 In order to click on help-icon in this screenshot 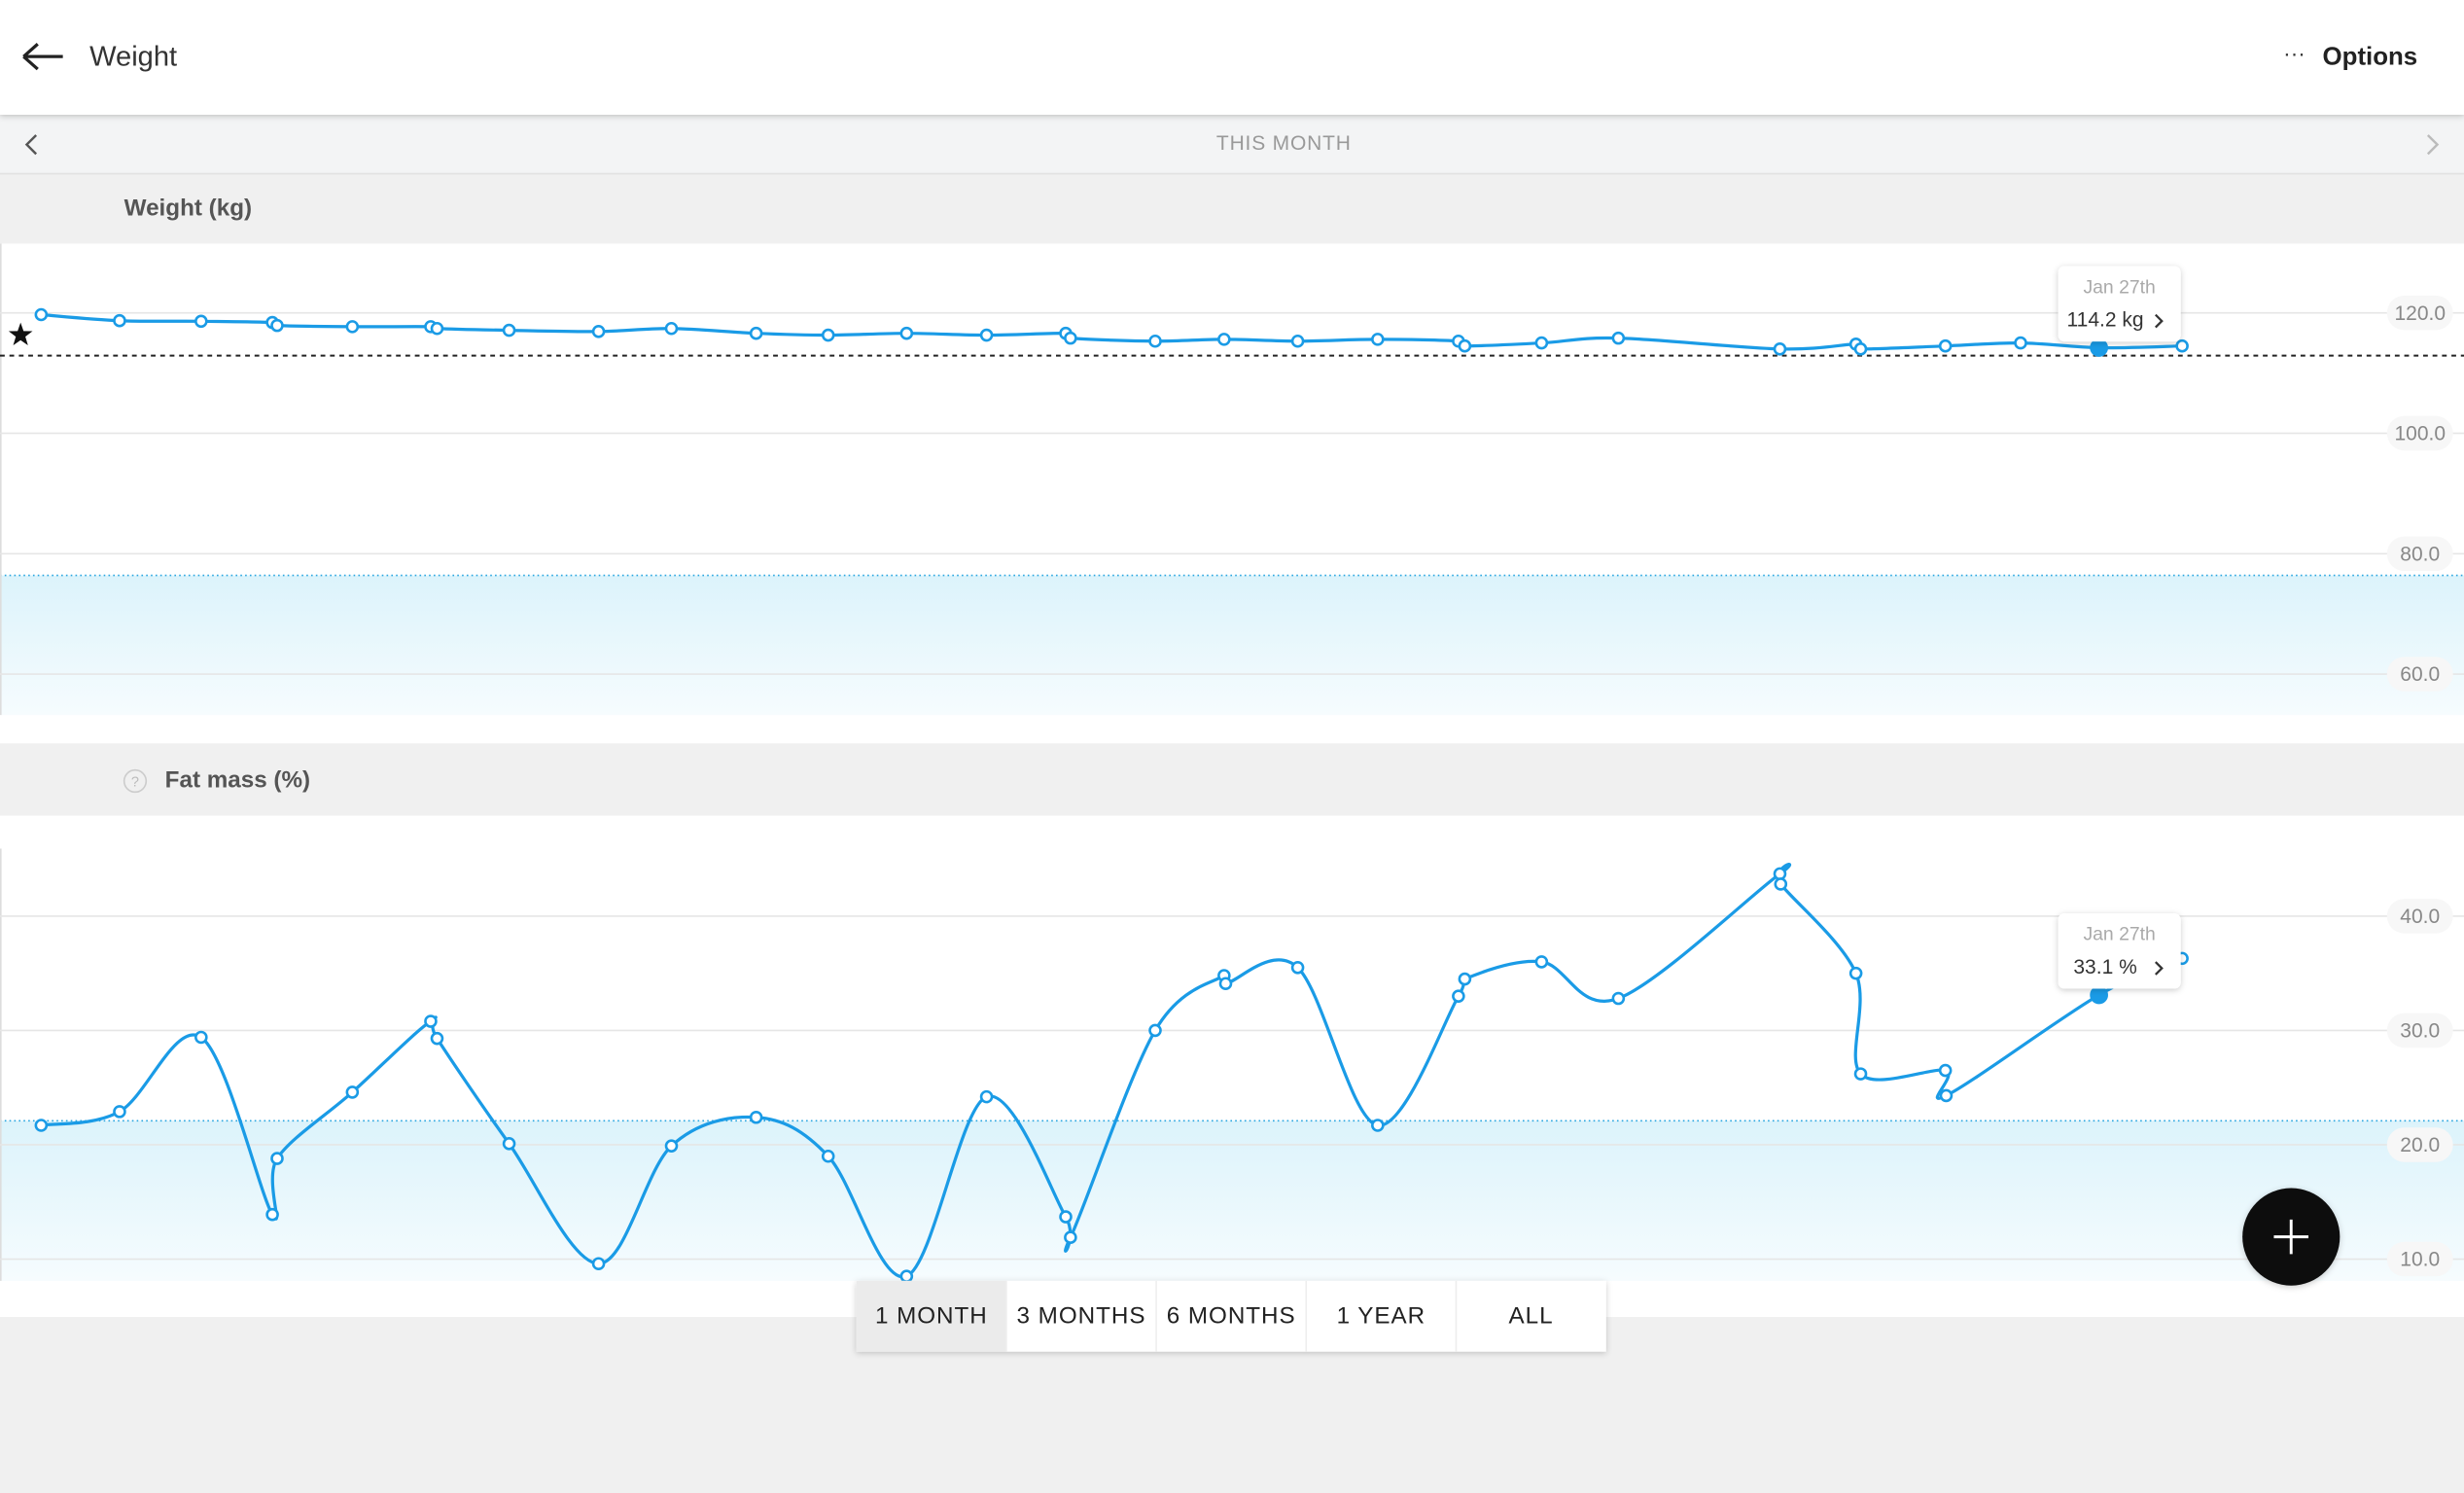, I will do `click(135, 781)`.